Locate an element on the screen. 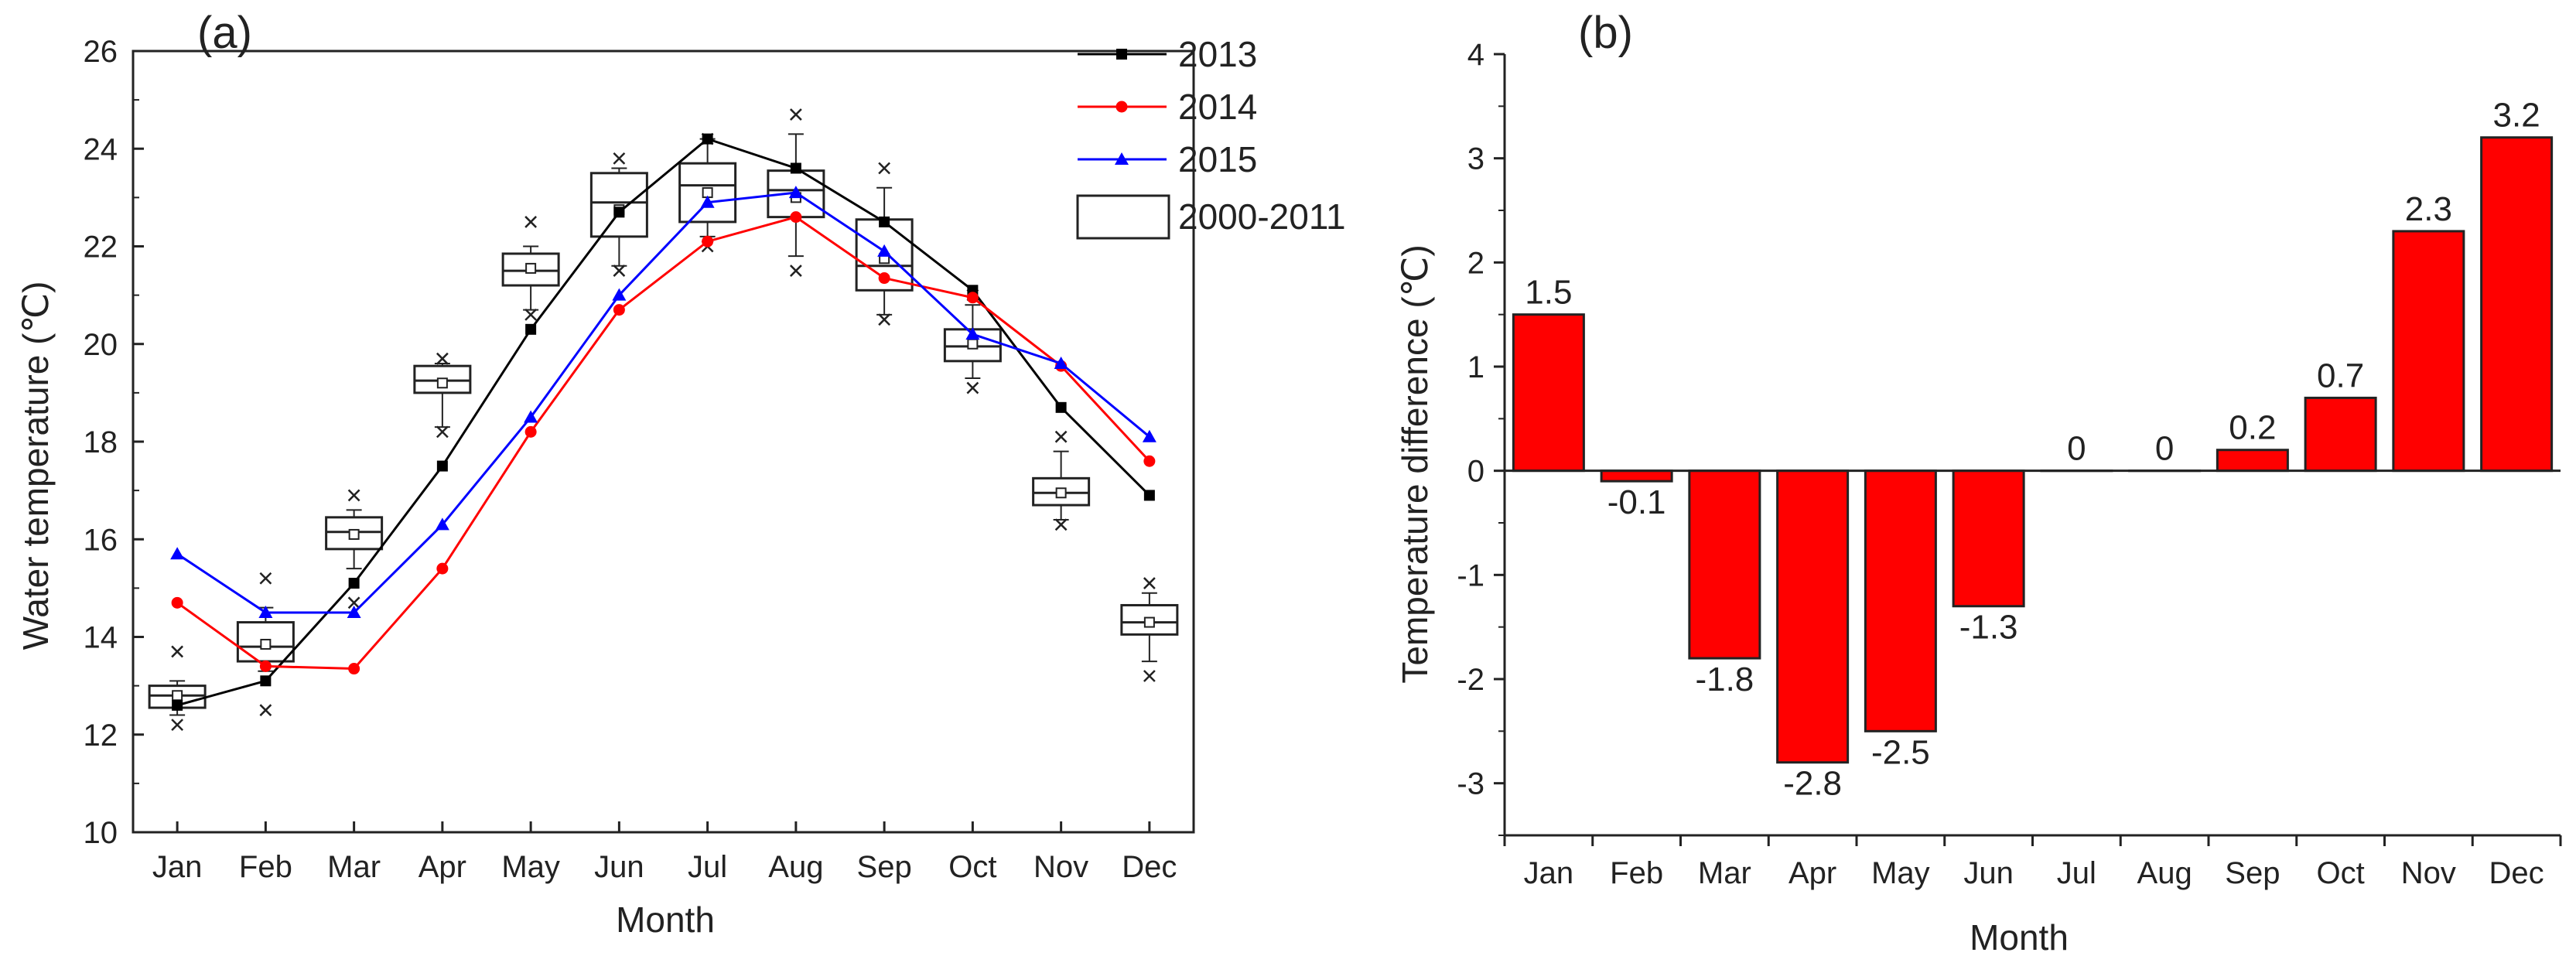 This screenshot has height=973, width=2576. bar-jun is located at coordinates (1989, 538).